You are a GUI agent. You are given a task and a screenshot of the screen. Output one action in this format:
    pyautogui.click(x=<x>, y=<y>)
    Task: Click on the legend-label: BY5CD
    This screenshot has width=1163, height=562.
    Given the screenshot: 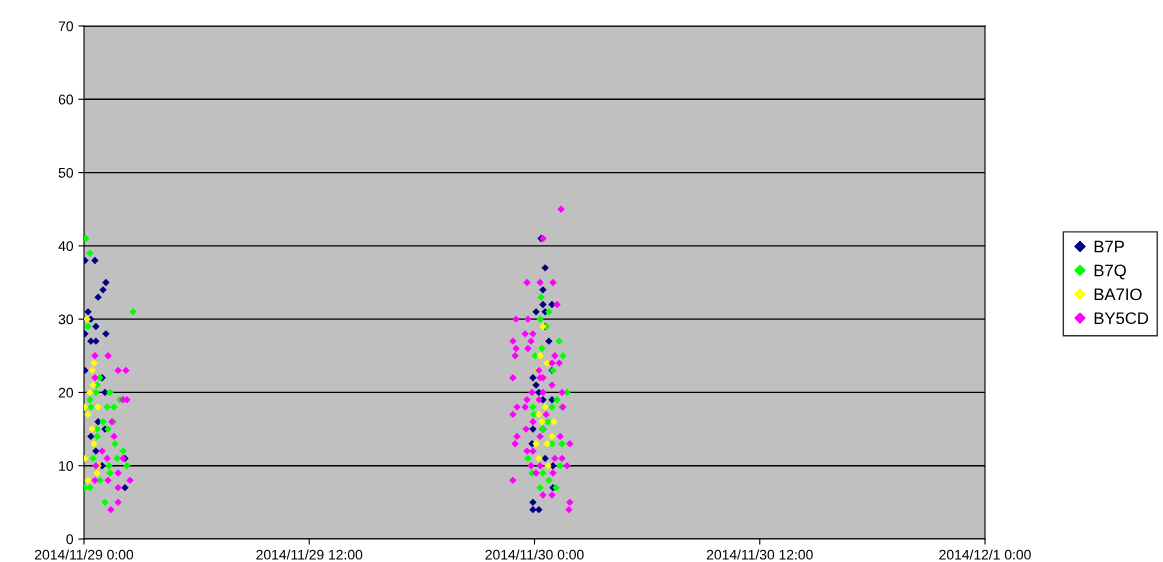 What is the action you would take?
    pyautogui.click(x=1121, y=318)
    